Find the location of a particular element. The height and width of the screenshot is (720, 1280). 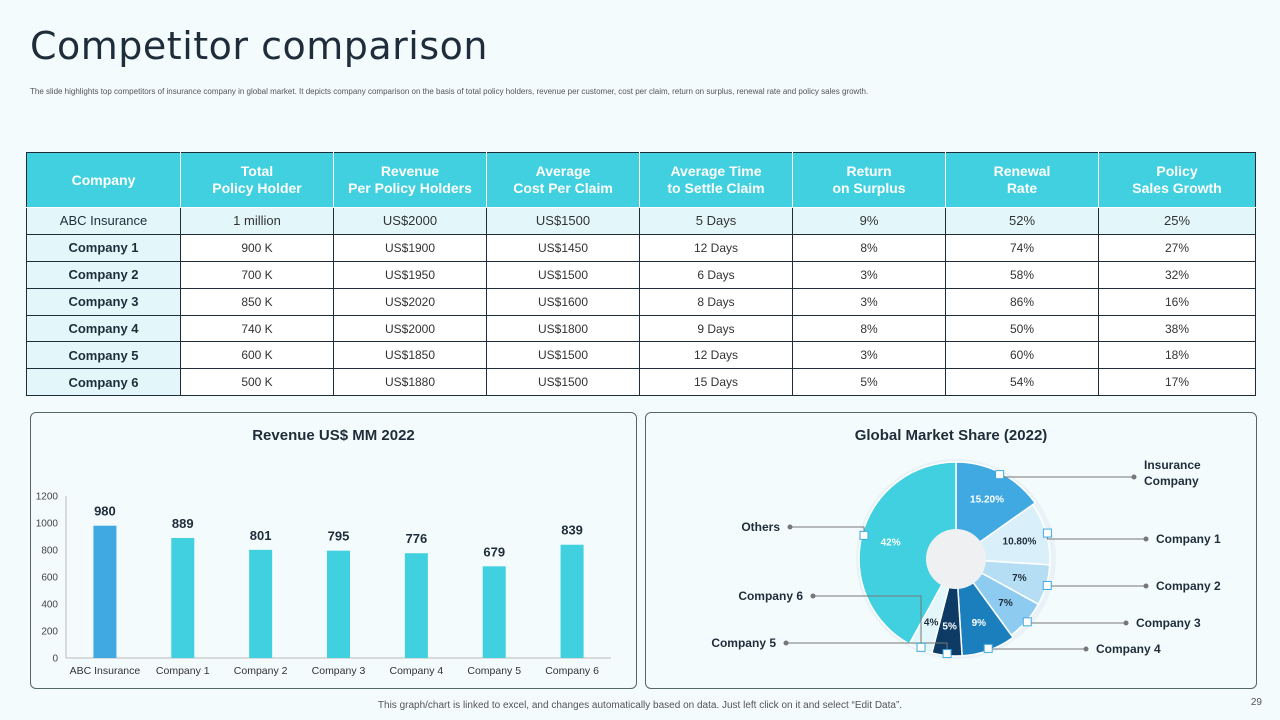

table-header-cell: Average Time to Settle Claim is located at coordinates (716, 180).